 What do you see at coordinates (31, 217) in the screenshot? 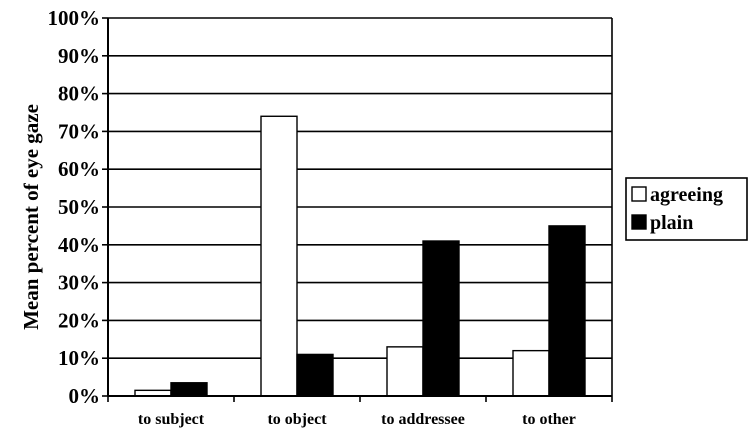
I see `y-axis-title: Mean percent of eye gaze` at bounding box center [31, 217].